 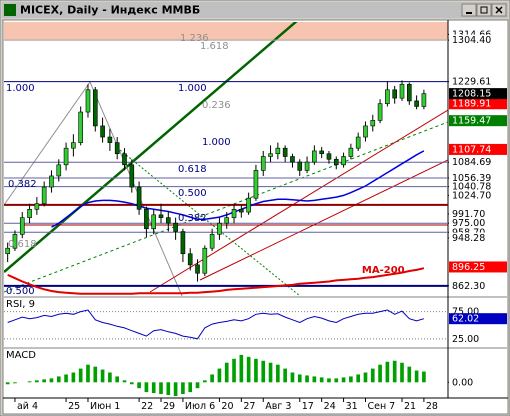 What do you see at coordinates (110, 10) in the screenshot?
I see `window-title: MICEX, Daily - Индекс ММВБ` at bounding box center [110, 10].